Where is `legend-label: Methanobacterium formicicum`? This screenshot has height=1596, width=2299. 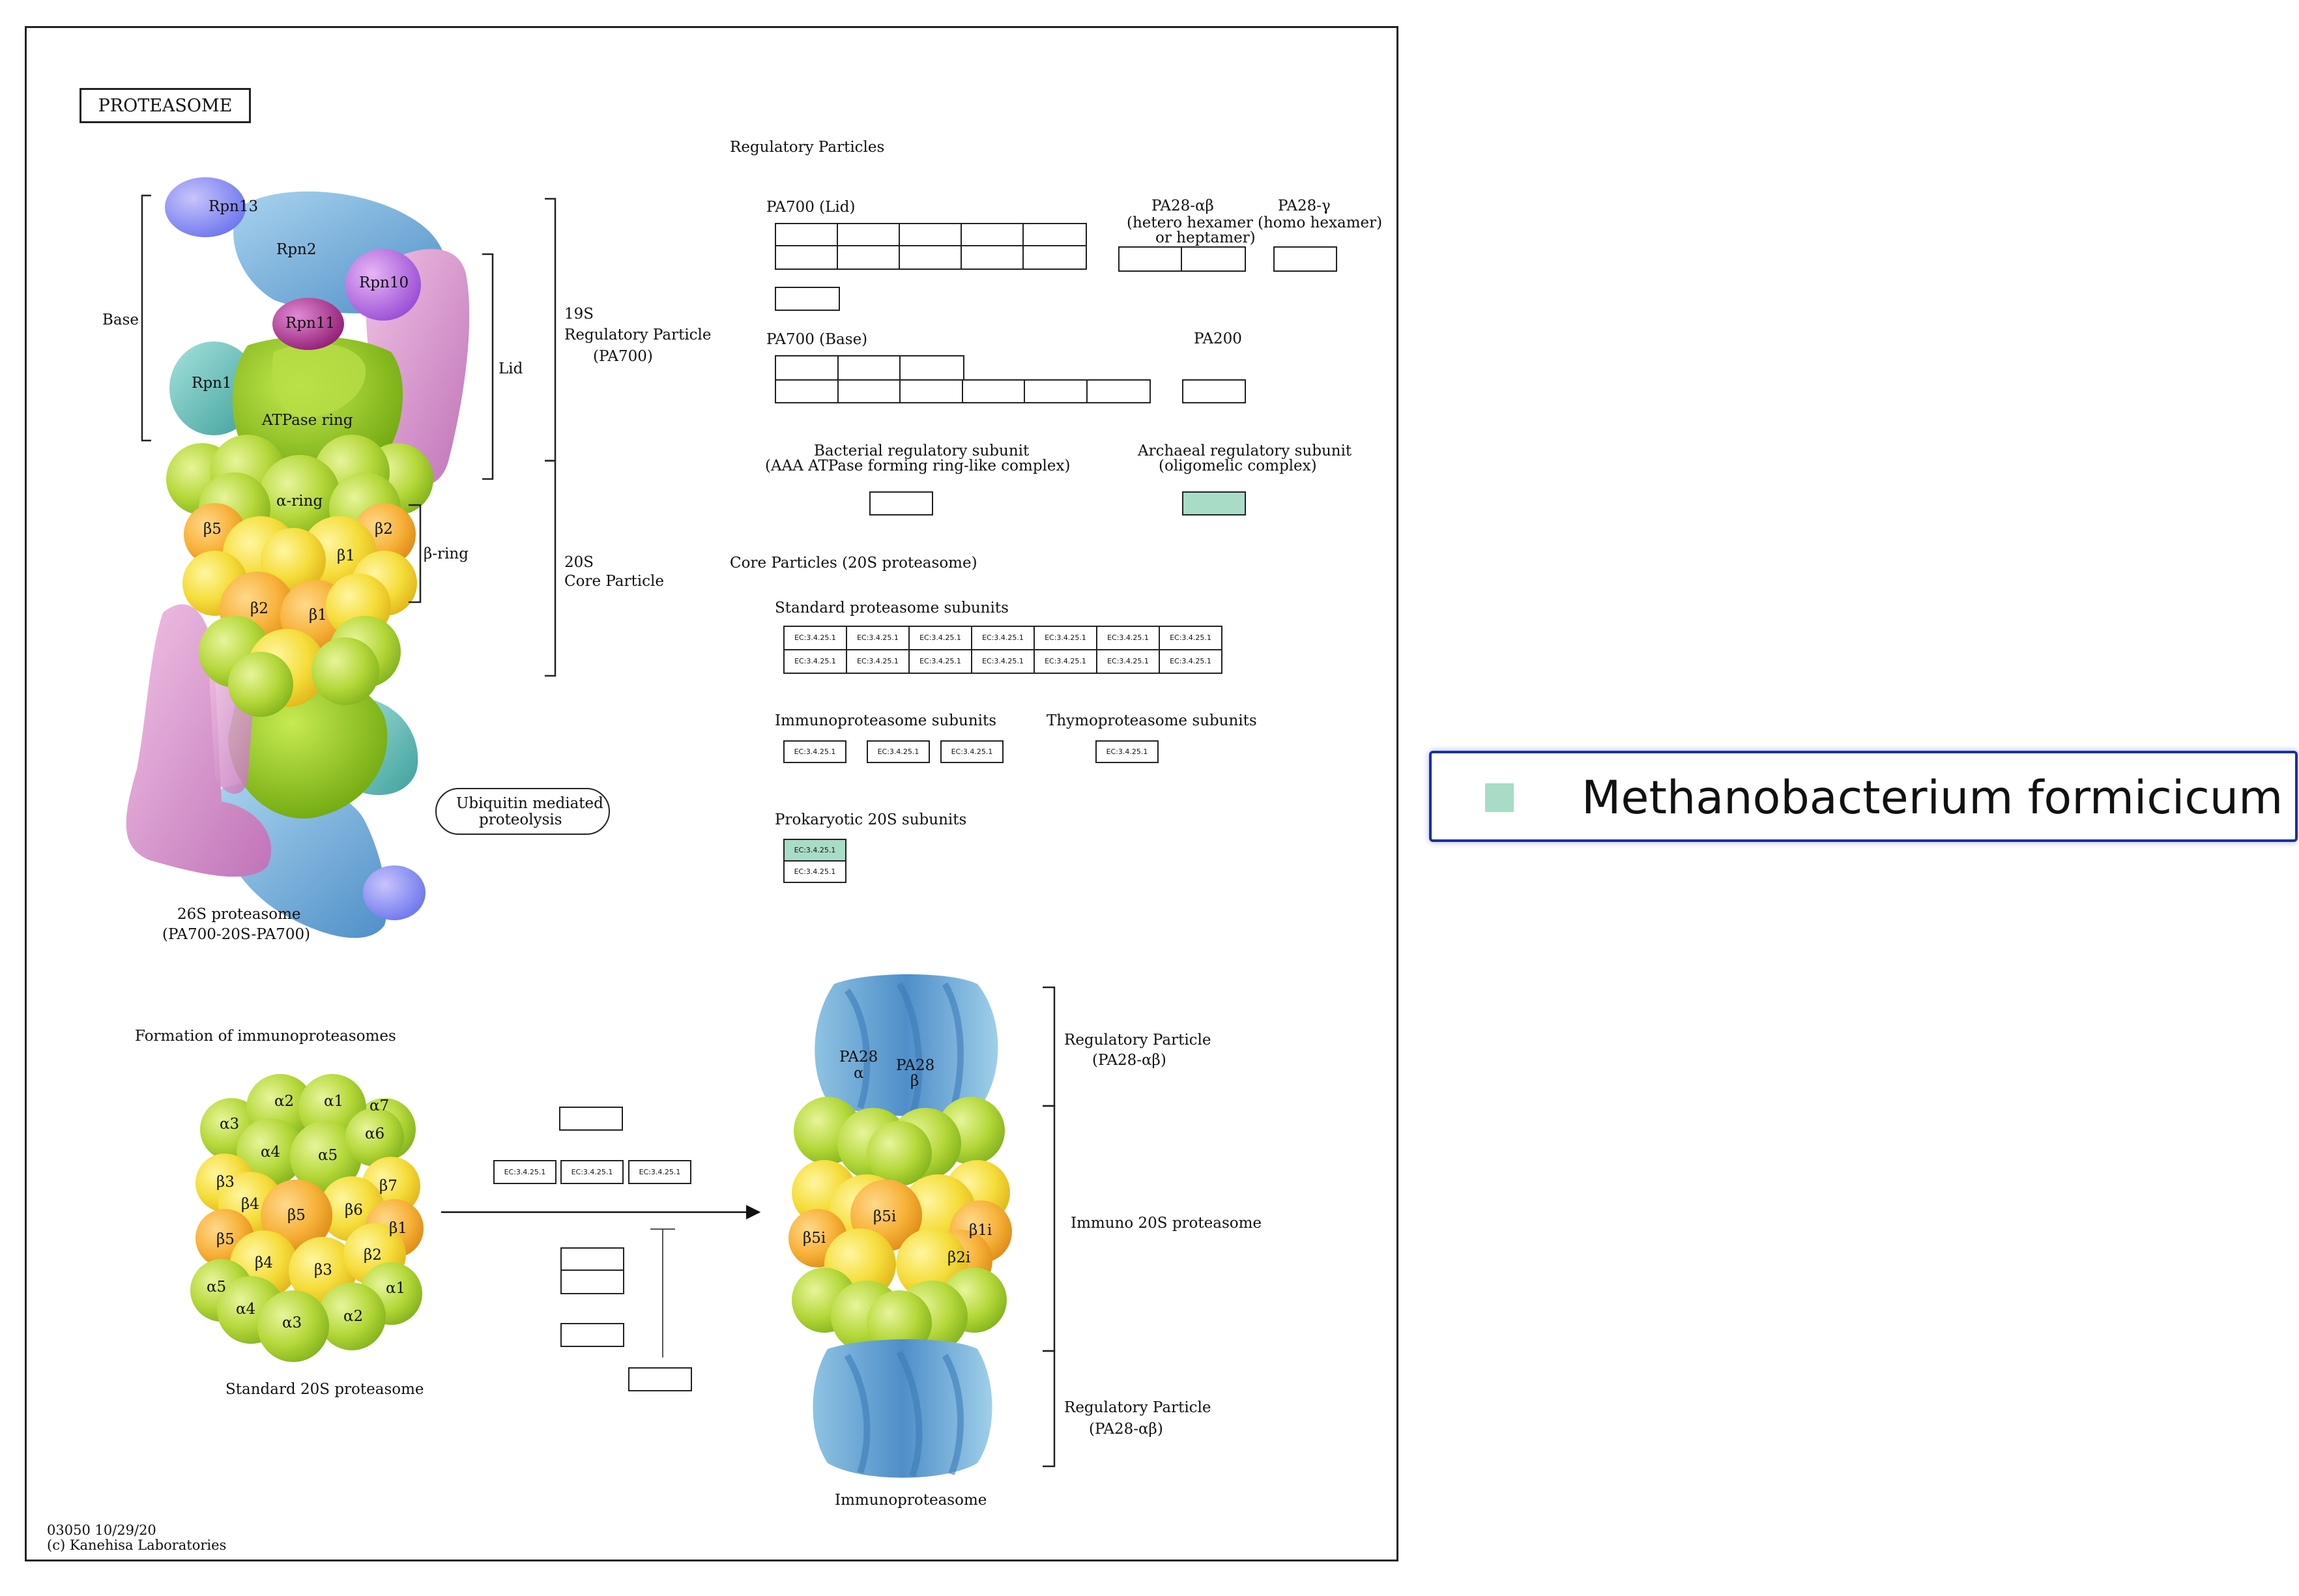 legend-label: Methanobacterium formicicum is located at coordinates (1933, 797).